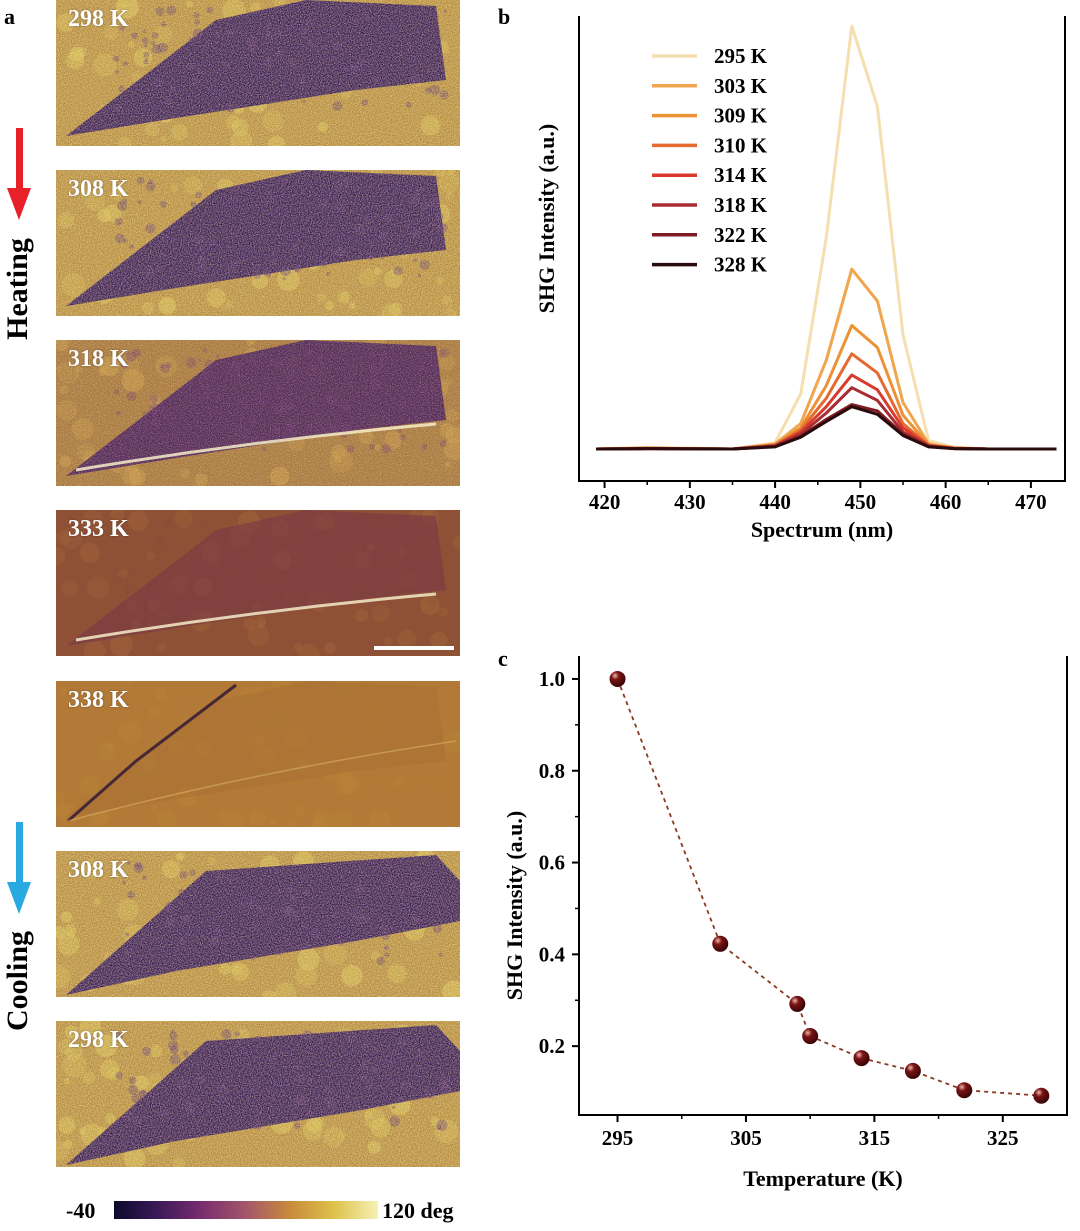  Describe the element at coordinates (9, 16) in the screenshot. I see `panel-label-a: a` at that location.